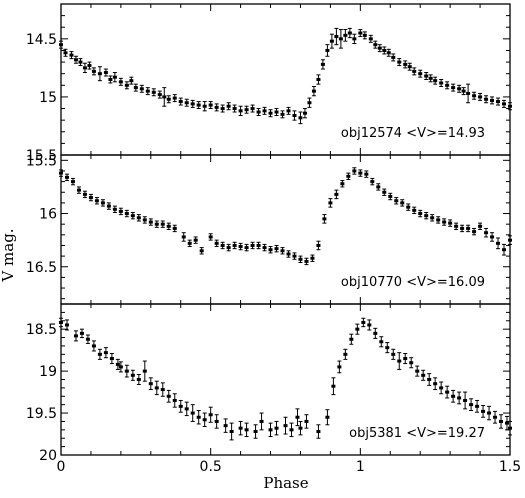 This screenshot has width=525, height=498. What do you see at coordinates (41, 330) in the screenshot?
I see `y-tick-label: 18.5` at bounding box center [41, 330].